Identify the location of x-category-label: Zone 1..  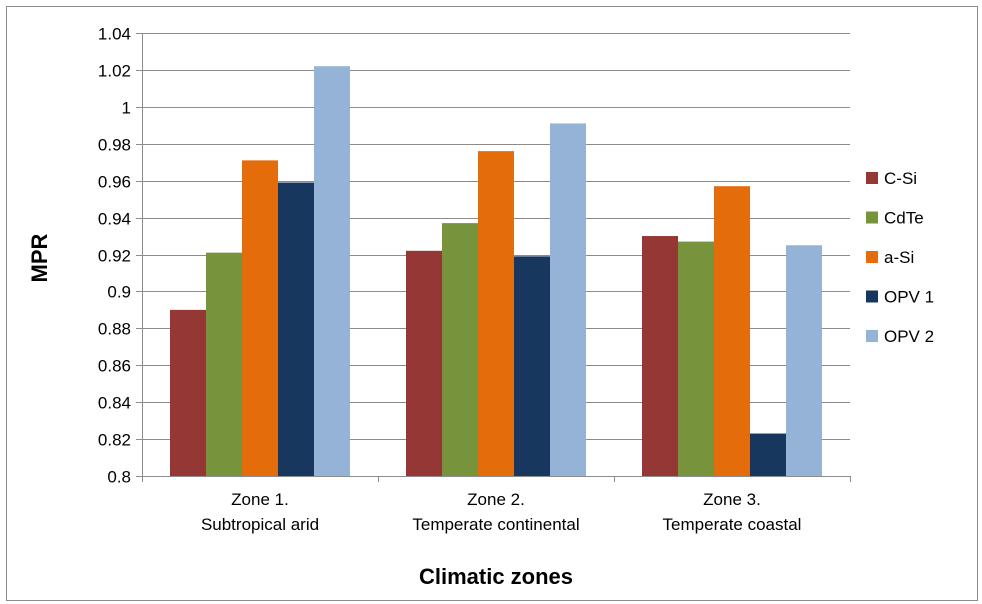
(260, 499).